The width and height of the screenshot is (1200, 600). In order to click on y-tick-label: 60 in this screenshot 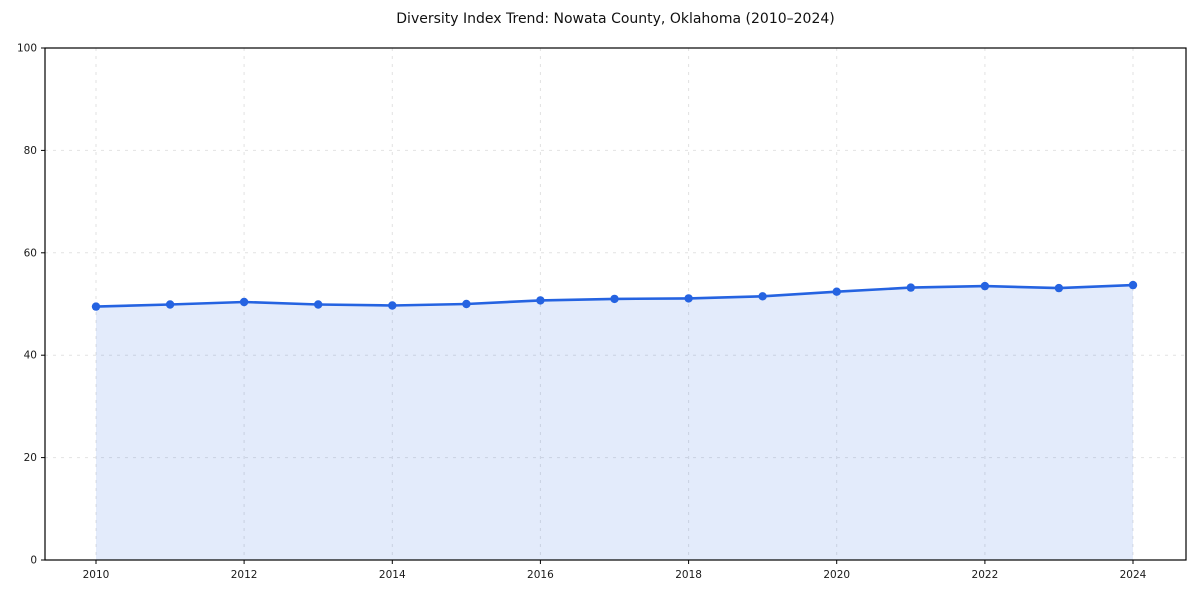, I will do `click(30, 253)`.